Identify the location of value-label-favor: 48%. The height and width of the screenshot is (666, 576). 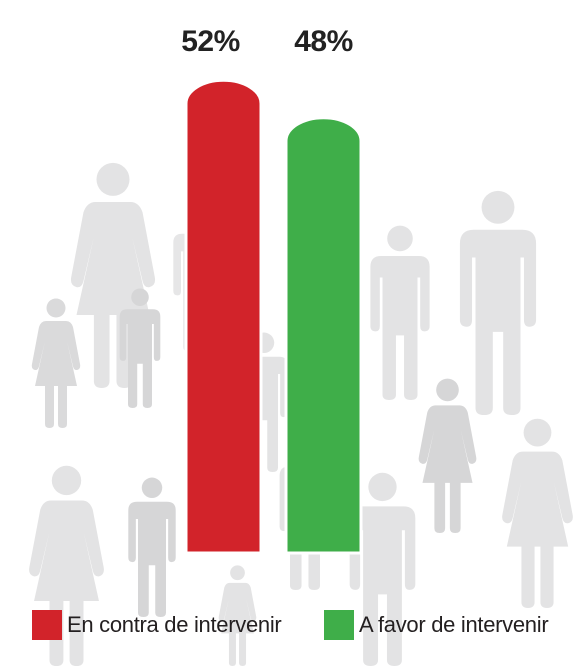
(323, 41).